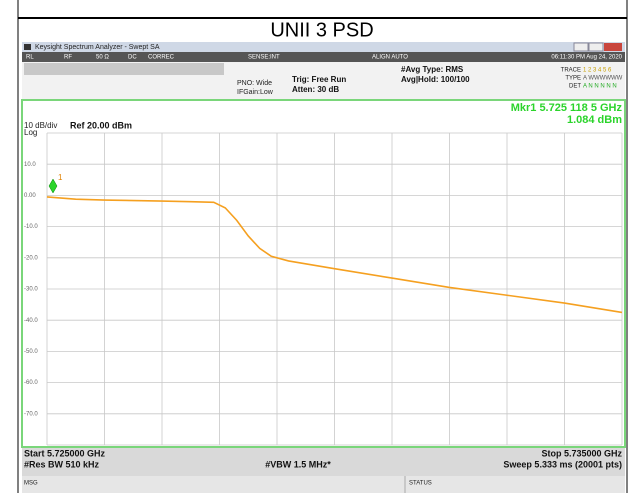 The height and width of the screenshot is (493, 631). Describe the element at coordinates (30, 58) in the screenshot. I see `status-item: RL` at that location.